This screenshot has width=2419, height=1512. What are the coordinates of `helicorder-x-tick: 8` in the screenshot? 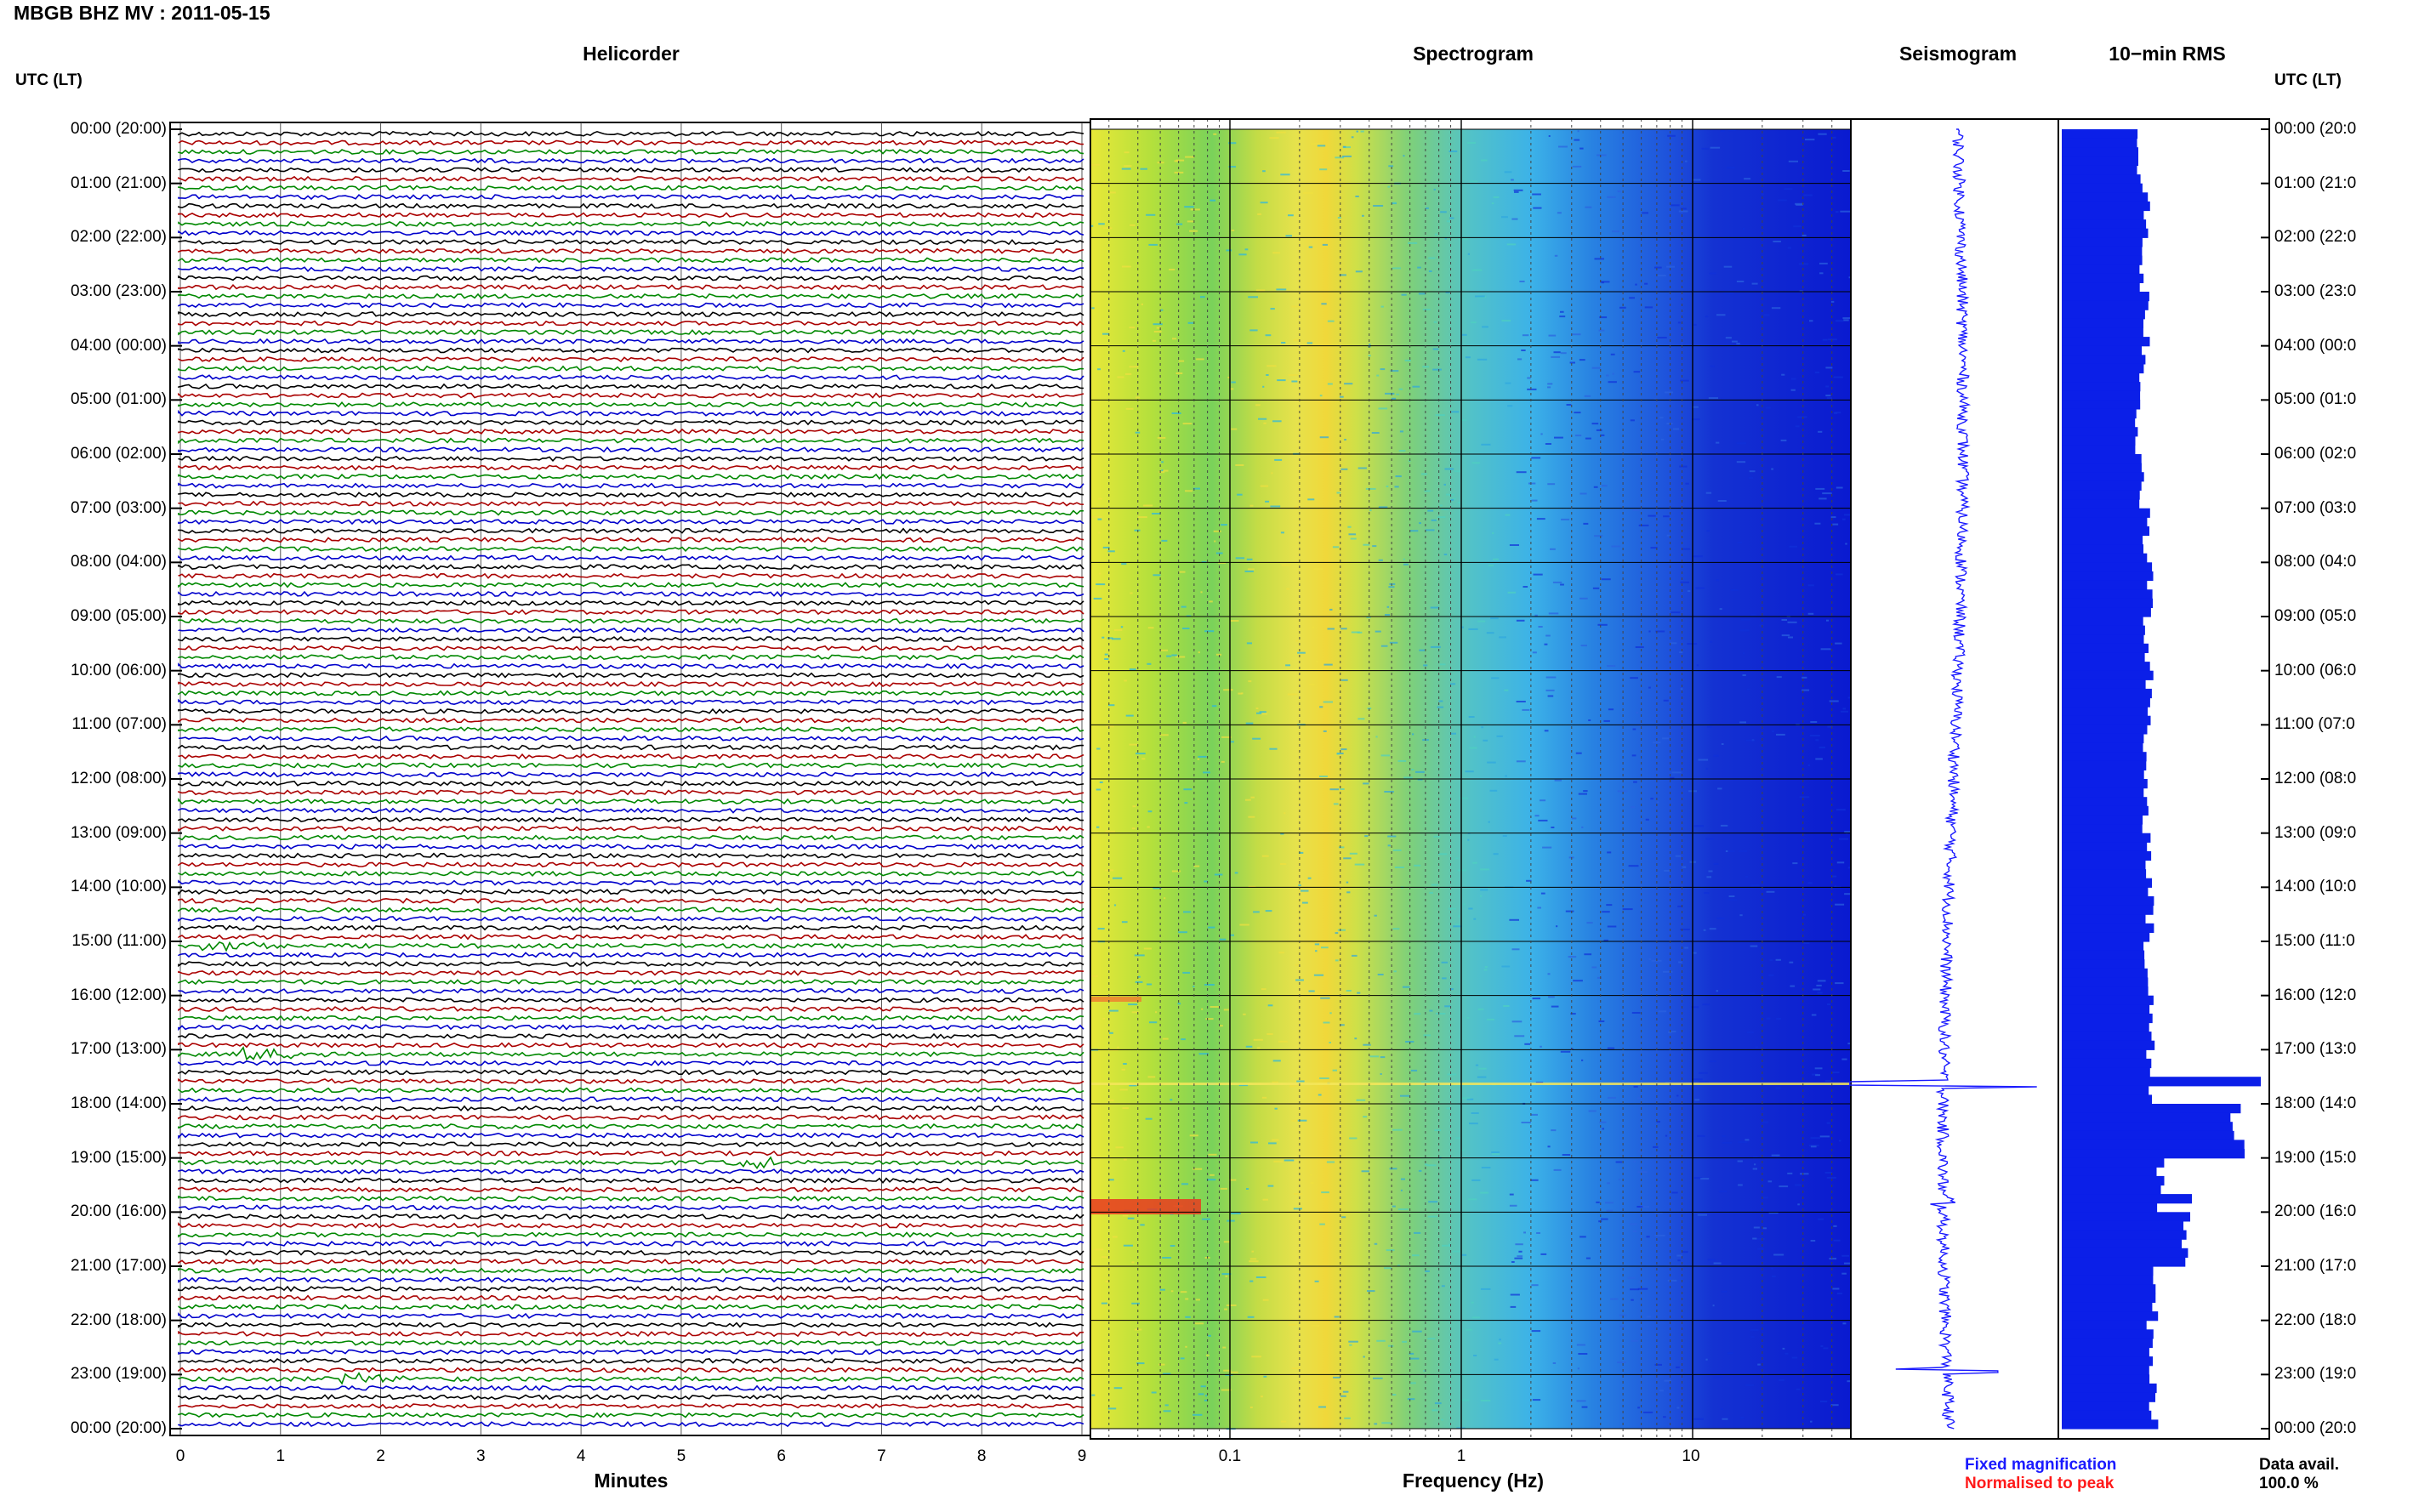 It's located at (981, 1456).